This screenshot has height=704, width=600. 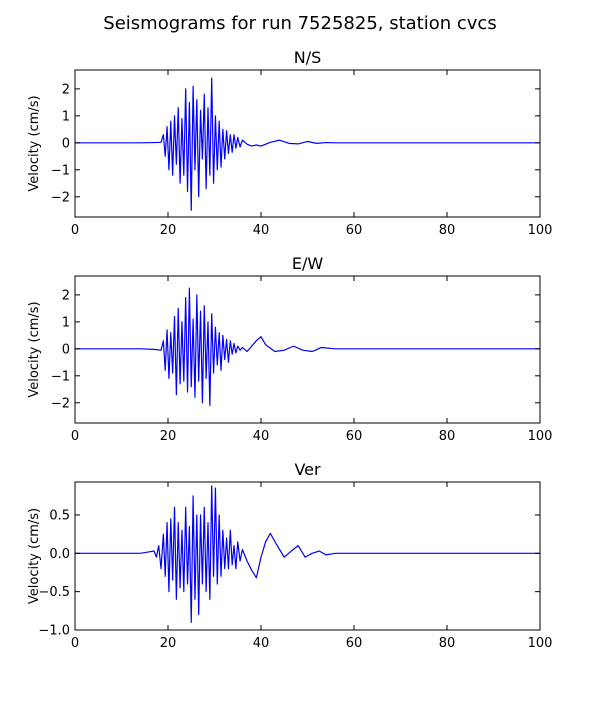 What do you see at coordinates (59, 515) in the screenshot?
I see `y-tick-label: 0.5` at bounding box center [59, 515].